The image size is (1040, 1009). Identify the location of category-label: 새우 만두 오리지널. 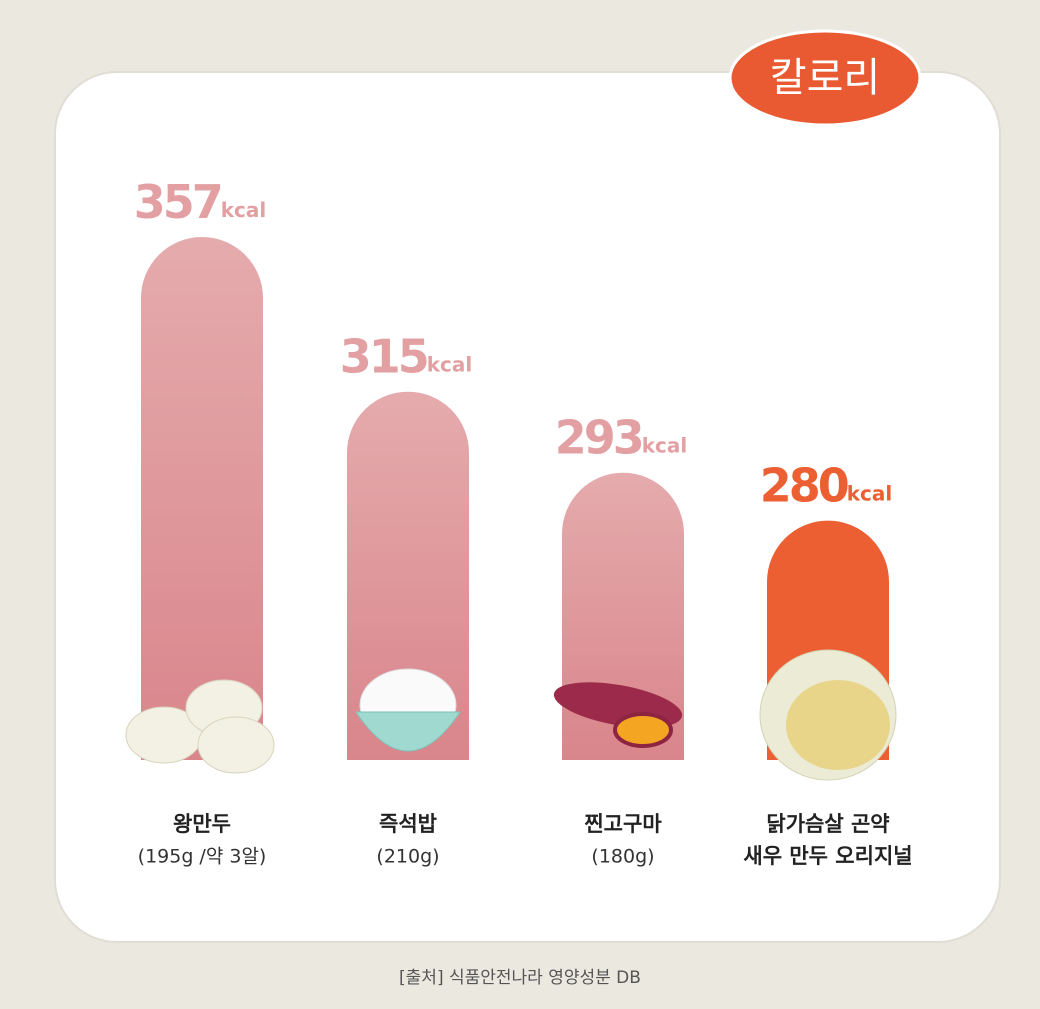
(827, 856).